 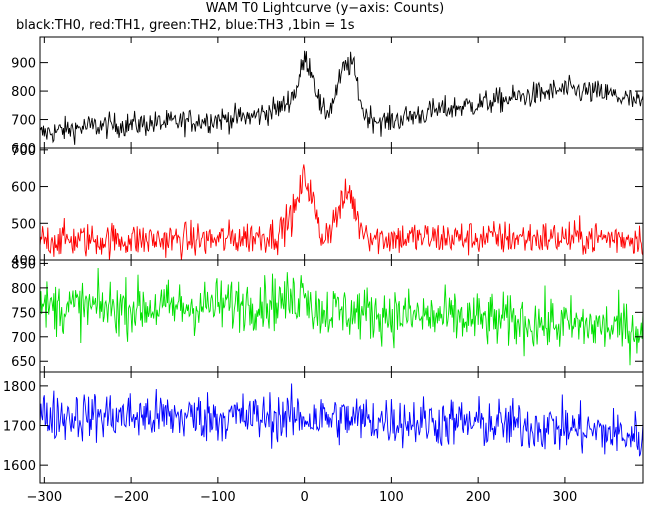 I want to click on y-tick-label: 1700, so click(x=19, y=427).